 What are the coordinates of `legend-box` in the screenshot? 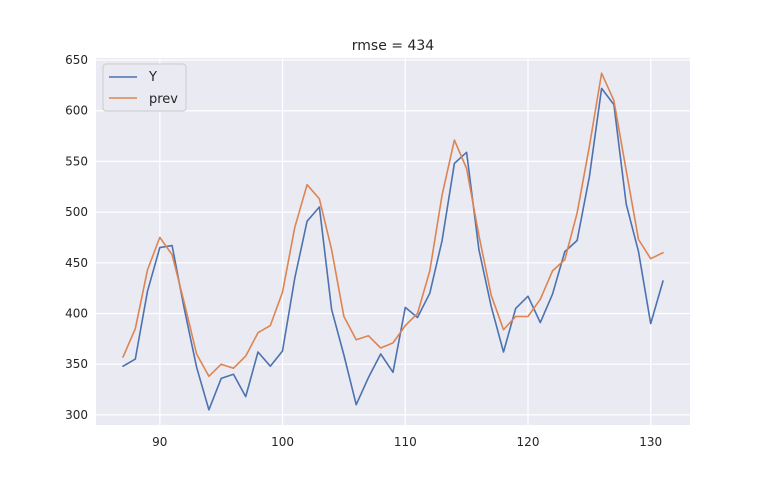 It's located at (144, 87).